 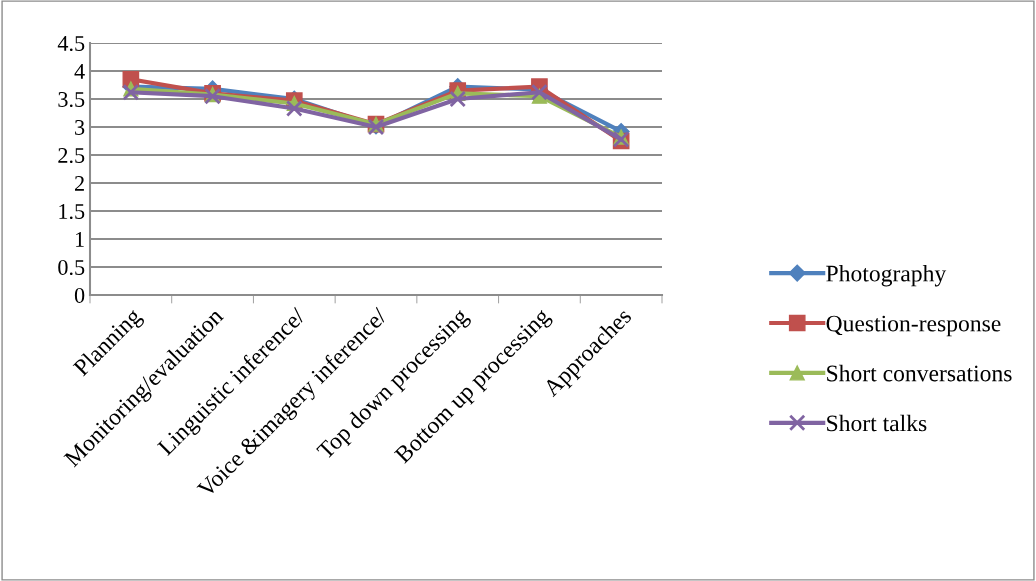 I want to click on y-tick-label: 4, so click(x=79, y=71).